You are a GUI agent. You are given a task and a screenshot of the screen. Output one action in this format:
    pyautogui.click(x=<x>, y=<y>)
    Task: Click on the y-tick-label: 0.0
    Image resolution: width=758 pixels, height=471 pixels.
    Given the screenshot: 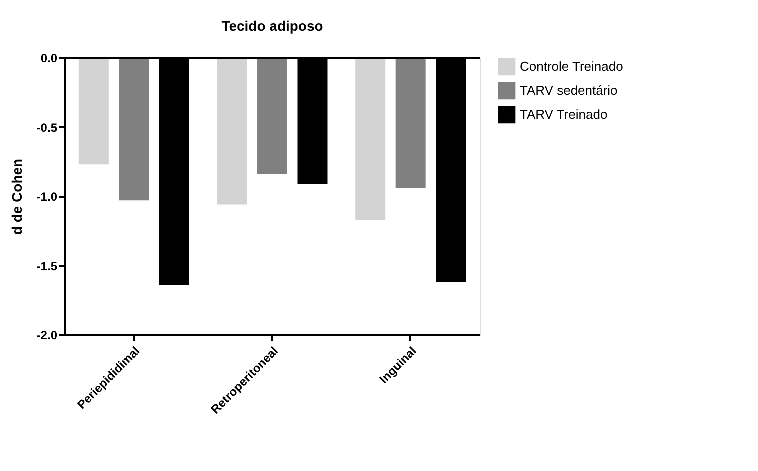 What is the action you would take?
    pyautogui.click(x=49, y=59)
    